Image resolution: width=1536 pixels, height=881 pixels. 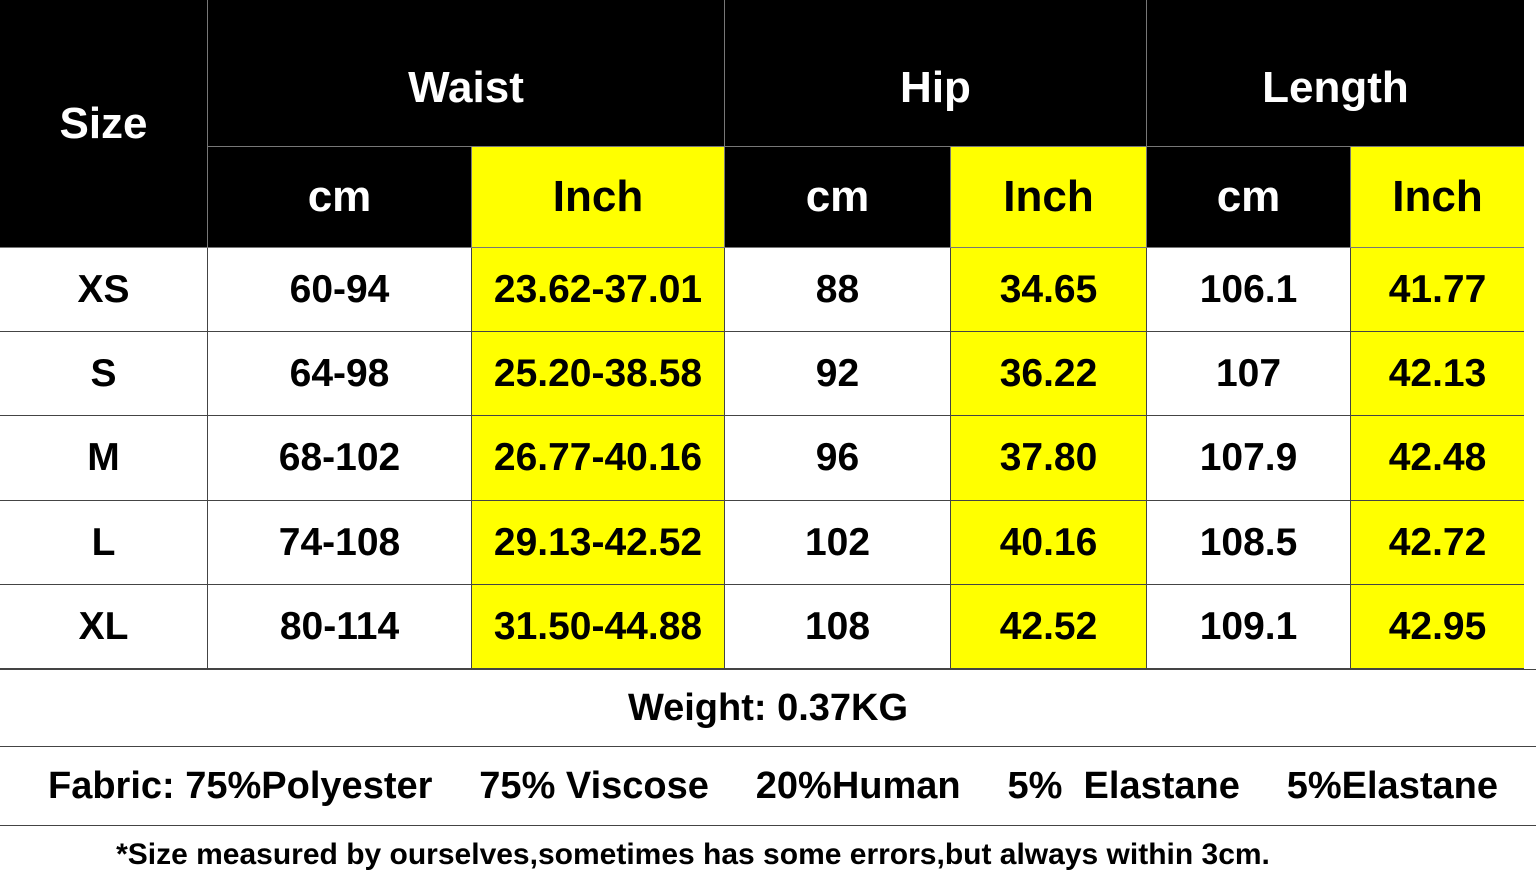 I want to click on measure-cell: 42.95, so click(x=1437, y=627).